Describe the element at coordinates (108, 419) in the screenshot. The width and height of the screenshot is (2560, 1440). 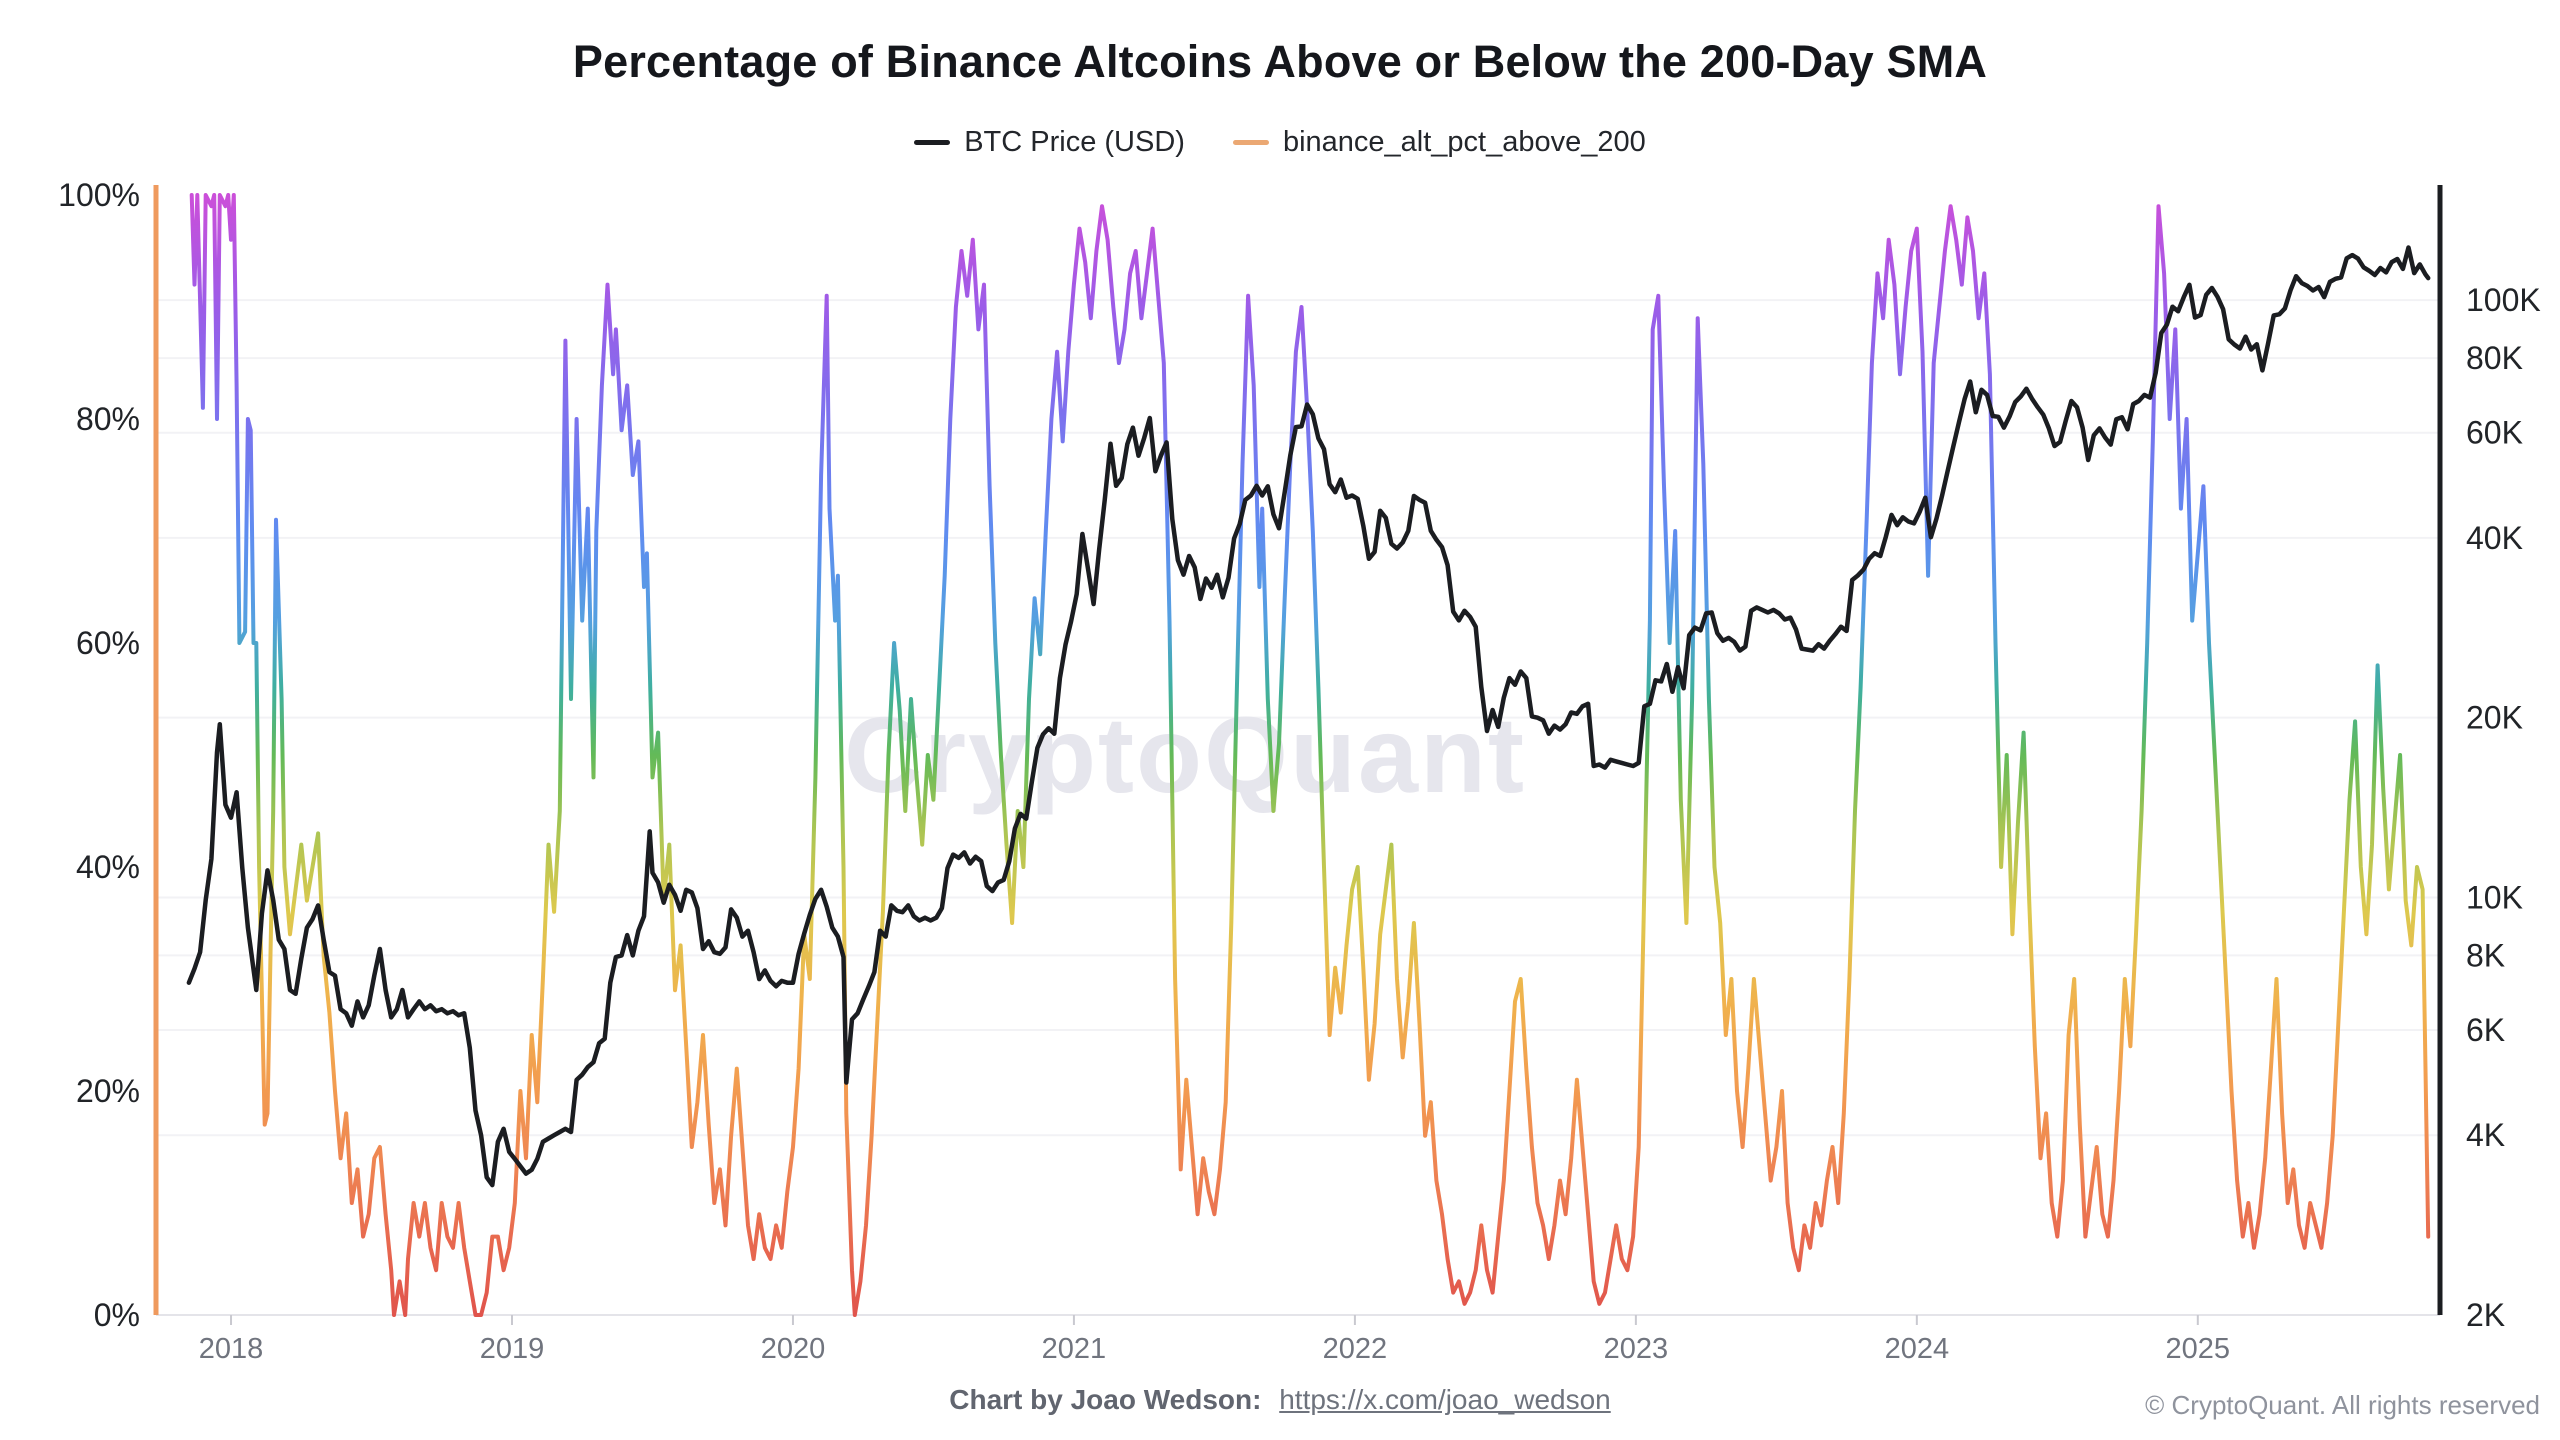
I see `left-axis-tick-label: 80%` at that location.